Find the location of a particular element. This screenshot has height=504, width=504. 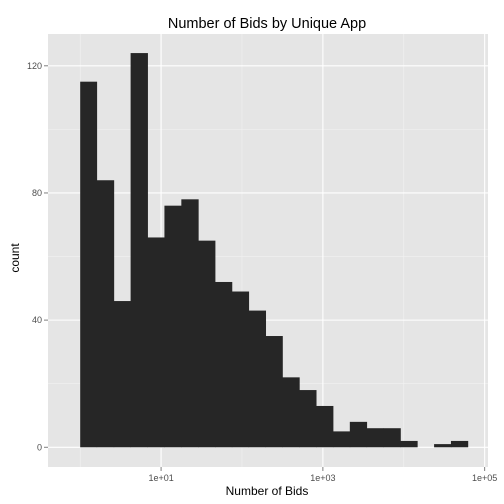

x-tick-label: 1e+05 is located at coordinates (484, 478).